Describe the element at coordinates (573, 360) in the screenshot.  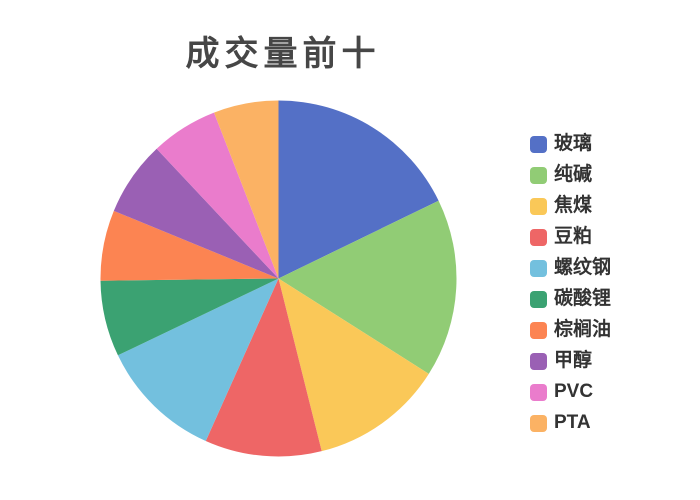
I see `legend-label: 甲醇` at that location.